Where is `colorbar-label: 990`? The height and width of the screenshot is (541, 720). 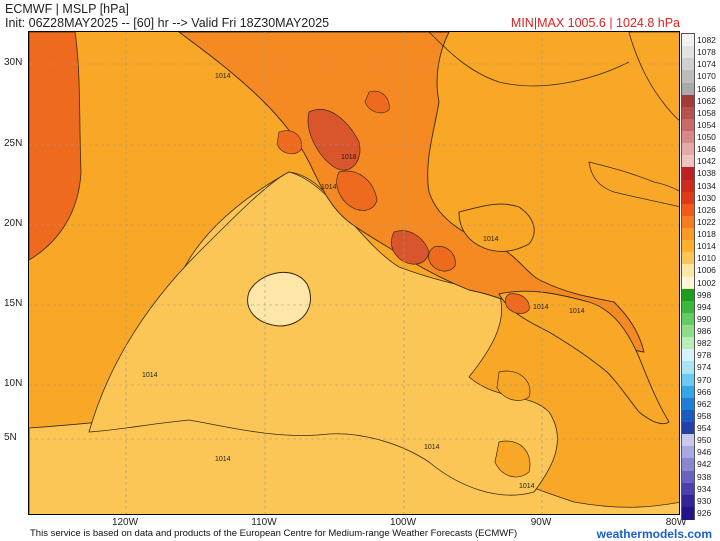 colorbar-label: 990 is located at coordinates (704, 318).